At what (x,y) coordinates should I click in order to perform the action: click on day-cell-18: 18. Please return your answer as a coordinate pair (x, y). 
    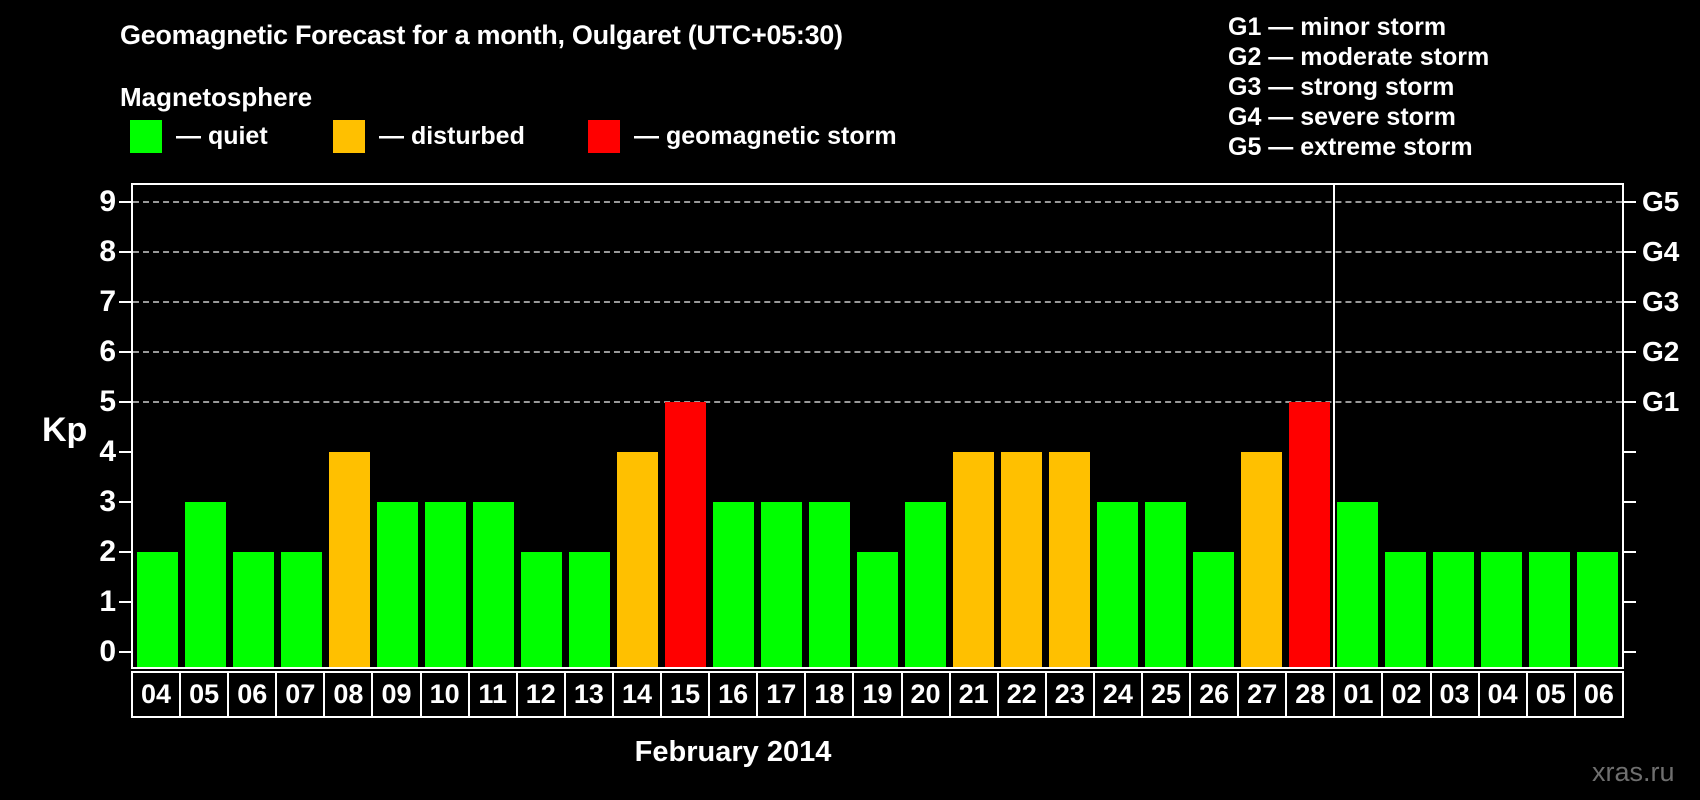
    Looking at the image, I should click on (830, 694).